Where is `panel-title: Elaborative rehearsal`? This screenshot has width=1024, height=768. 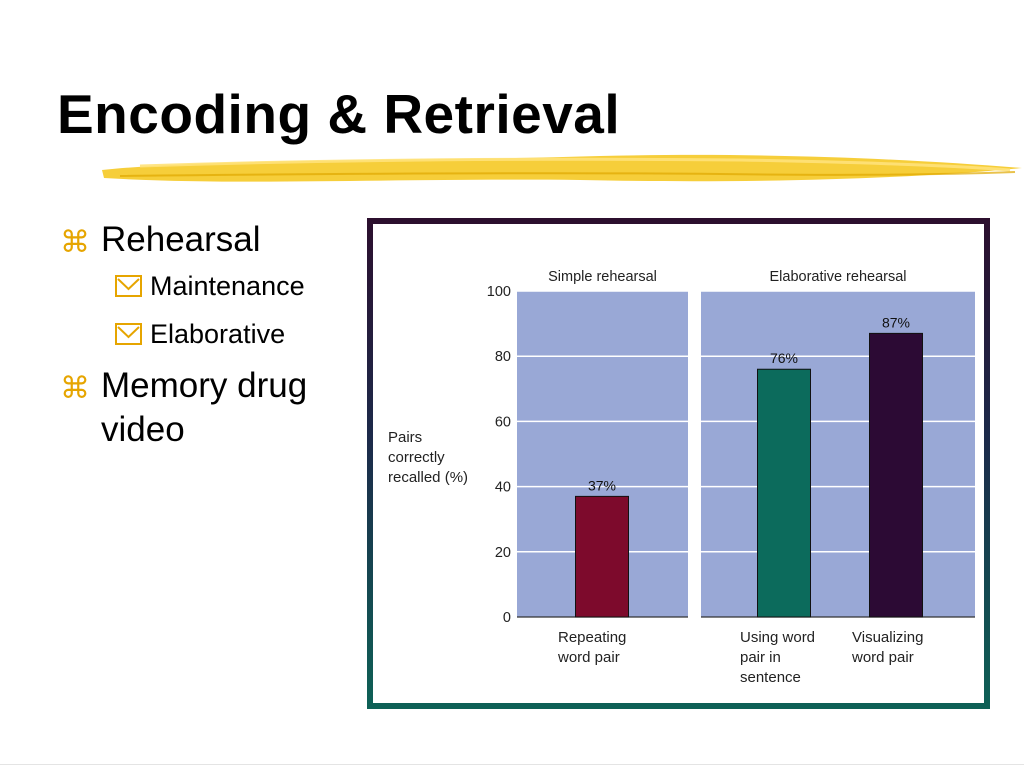
panel-title: Elaborative rehearsal is located at coordinates (837, 277).